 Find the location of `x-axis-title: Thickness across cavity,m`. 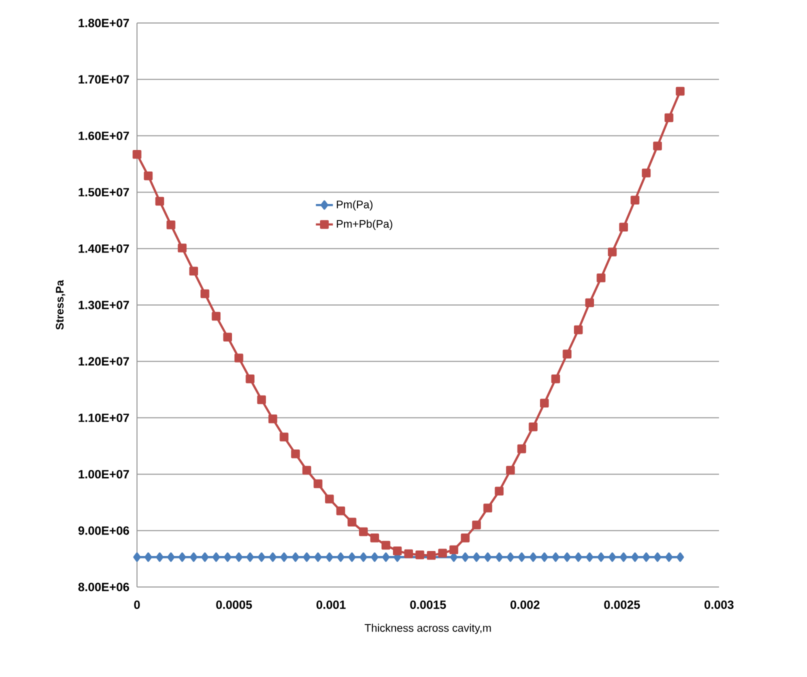

x-axis-title: Thickness across cavity,m is located at coordinates (427, 629).